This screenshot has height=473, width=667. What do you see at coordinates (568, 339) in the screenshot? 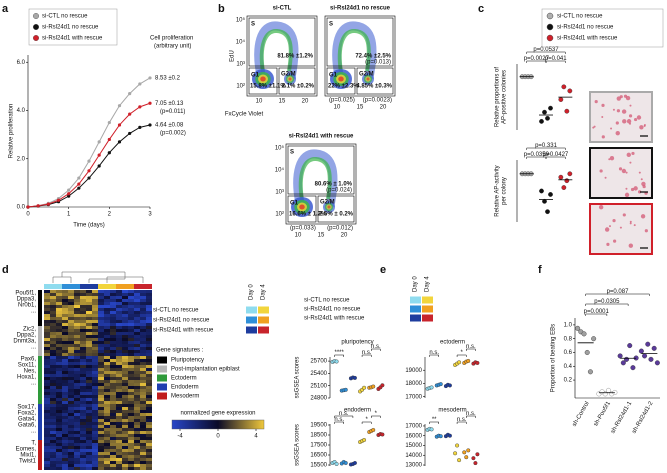
I see `y-tick-label: 0.8` at bounding box center [568, 339].